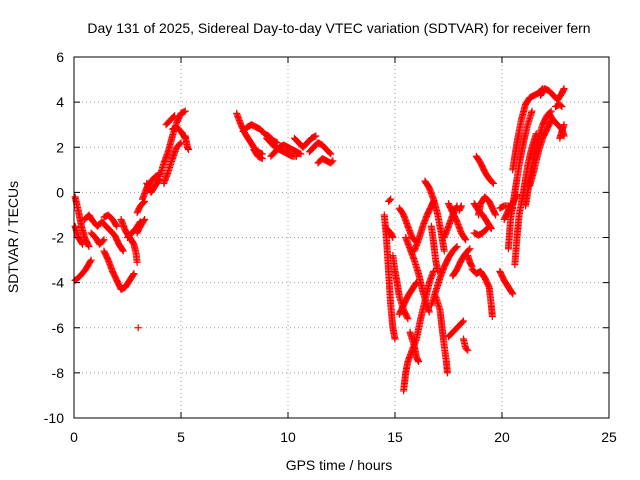  Describe the element at coordinates (395, 437) in the screenshot. I see `x-tick-label: 15` at that location.